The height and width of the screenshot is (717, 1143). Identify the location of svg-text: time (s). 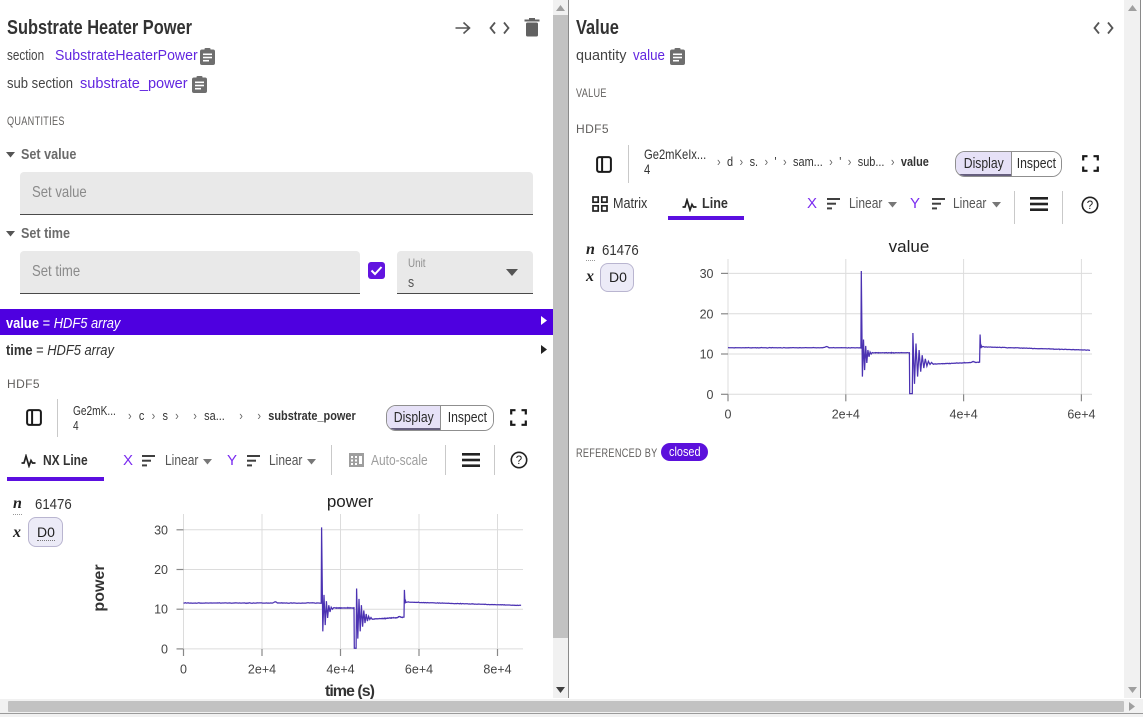
(350, 691).